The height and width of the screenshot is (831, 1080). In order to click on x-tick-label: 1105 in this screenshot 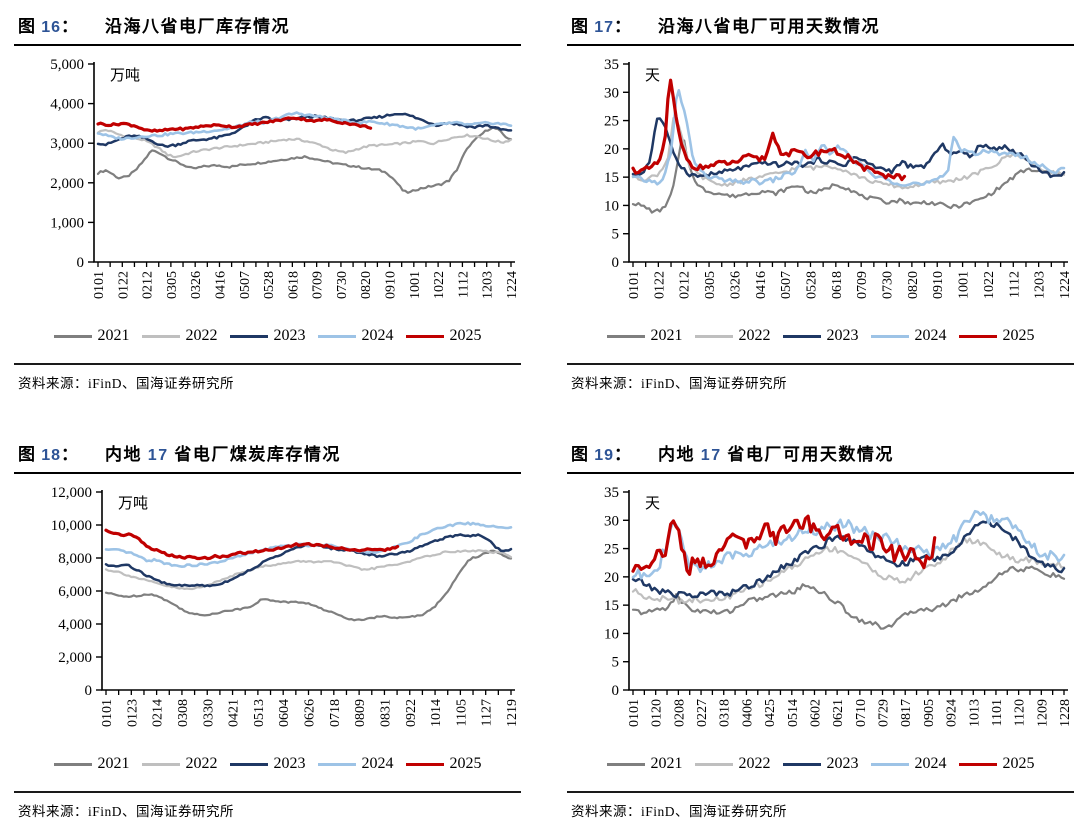, I will do `click(461, 712)`.